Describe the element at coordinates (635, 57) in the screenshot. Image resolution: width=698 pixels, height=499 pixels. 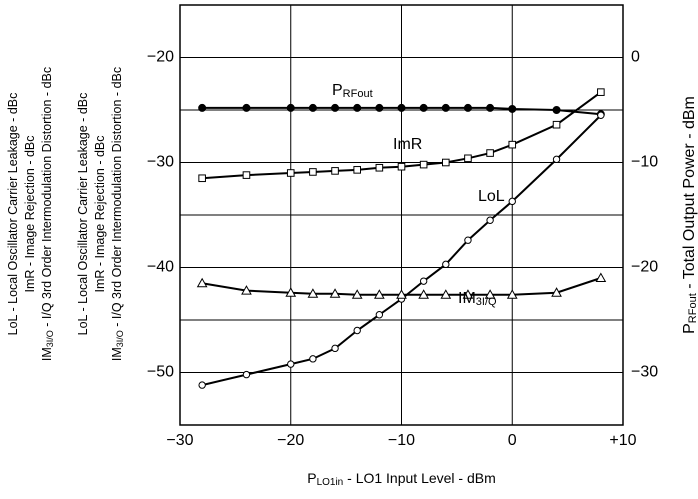
I see `y2-tick-label: 0` at that location.